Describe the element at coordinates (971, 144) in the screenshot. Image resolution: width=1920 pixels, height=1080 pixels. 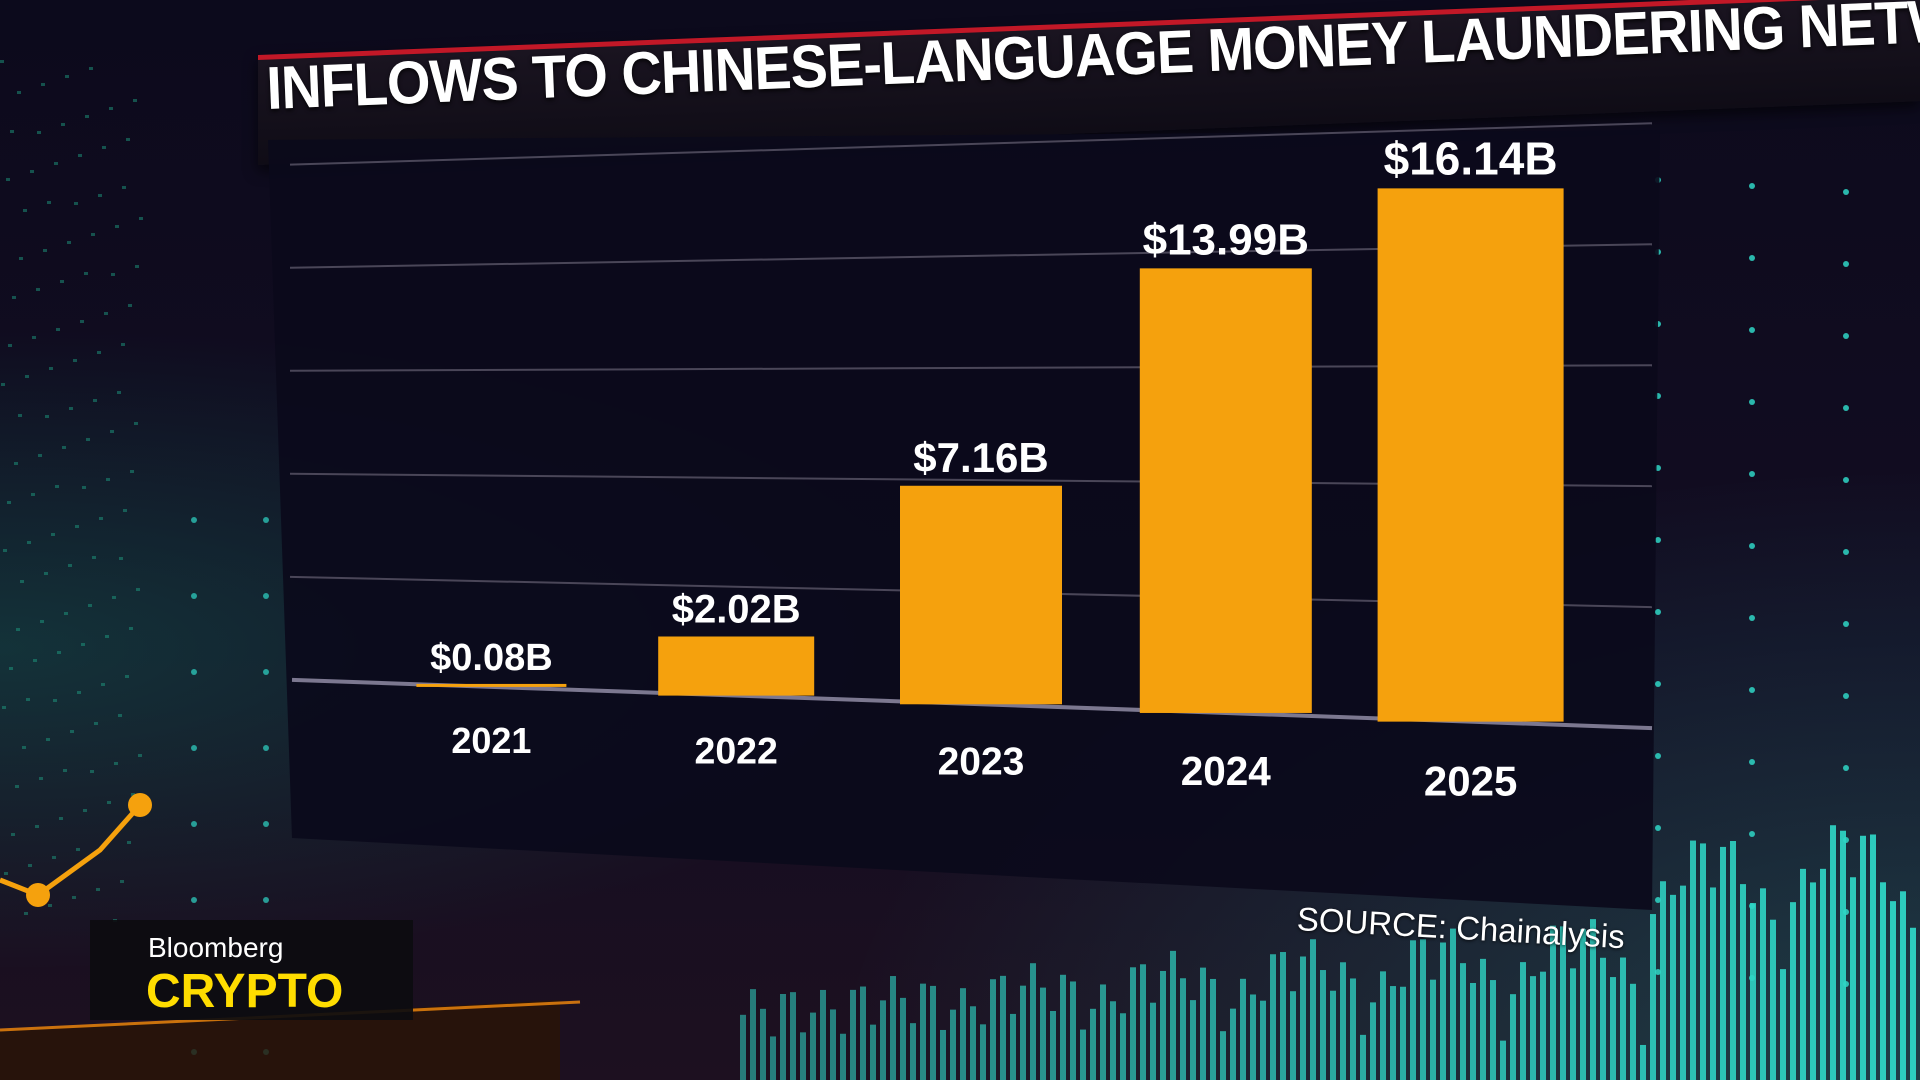
I see `gridline` at that location.